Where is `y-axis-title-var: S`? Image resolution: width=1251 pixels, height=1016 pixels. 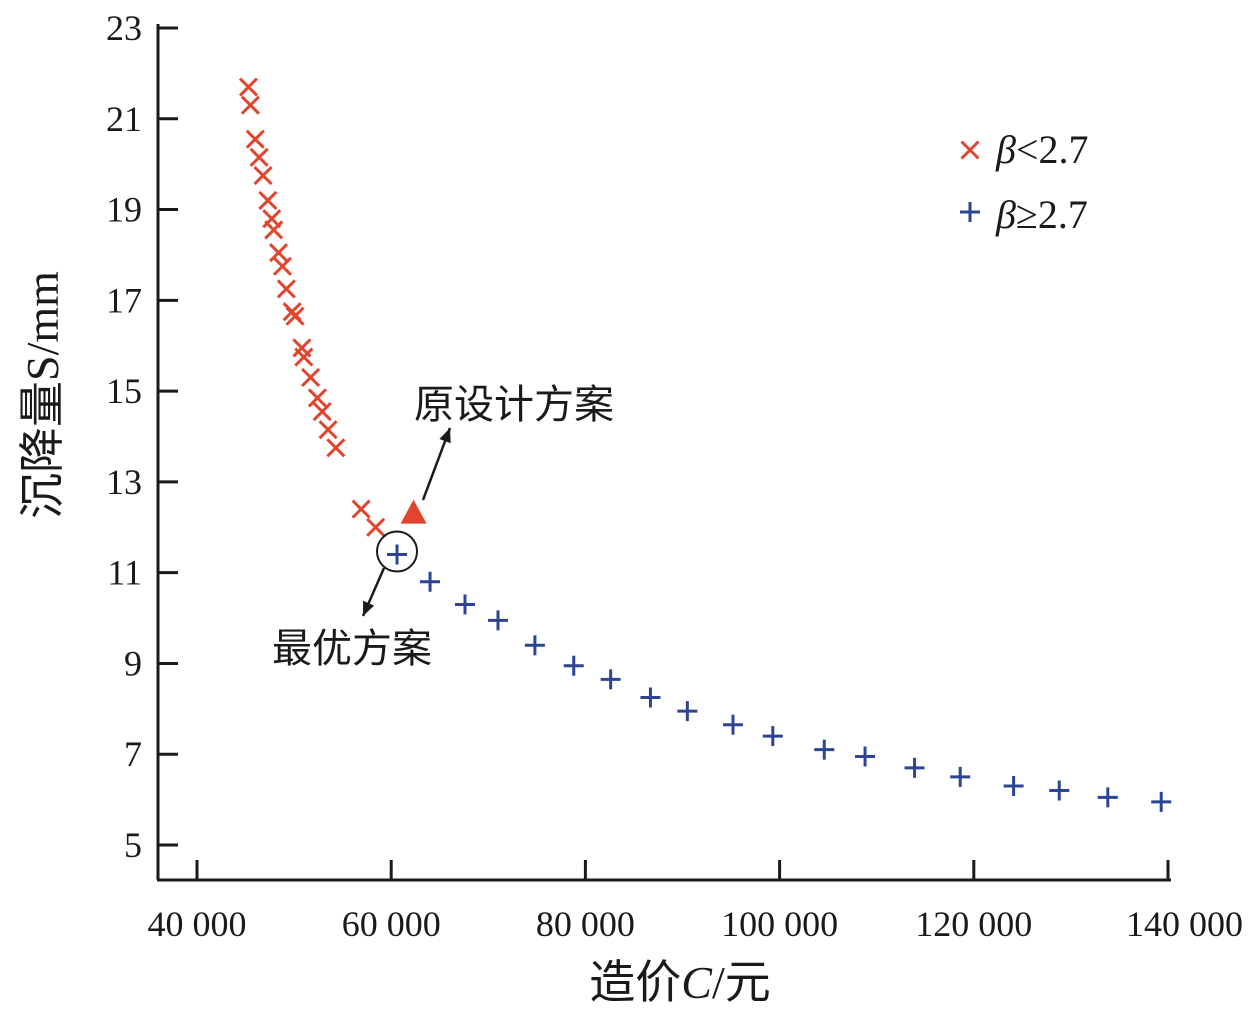
y-axis-title-var: S is located at coordinates (42, 368).